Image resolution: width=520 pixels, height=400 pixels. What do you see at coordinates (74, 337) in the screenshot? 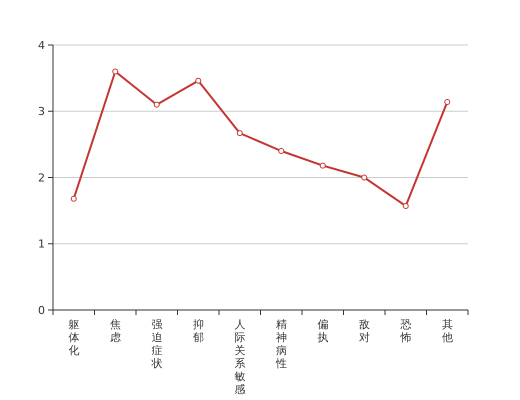
I see `x-tick-label: 躯体化` at bounding box center [74, 337].